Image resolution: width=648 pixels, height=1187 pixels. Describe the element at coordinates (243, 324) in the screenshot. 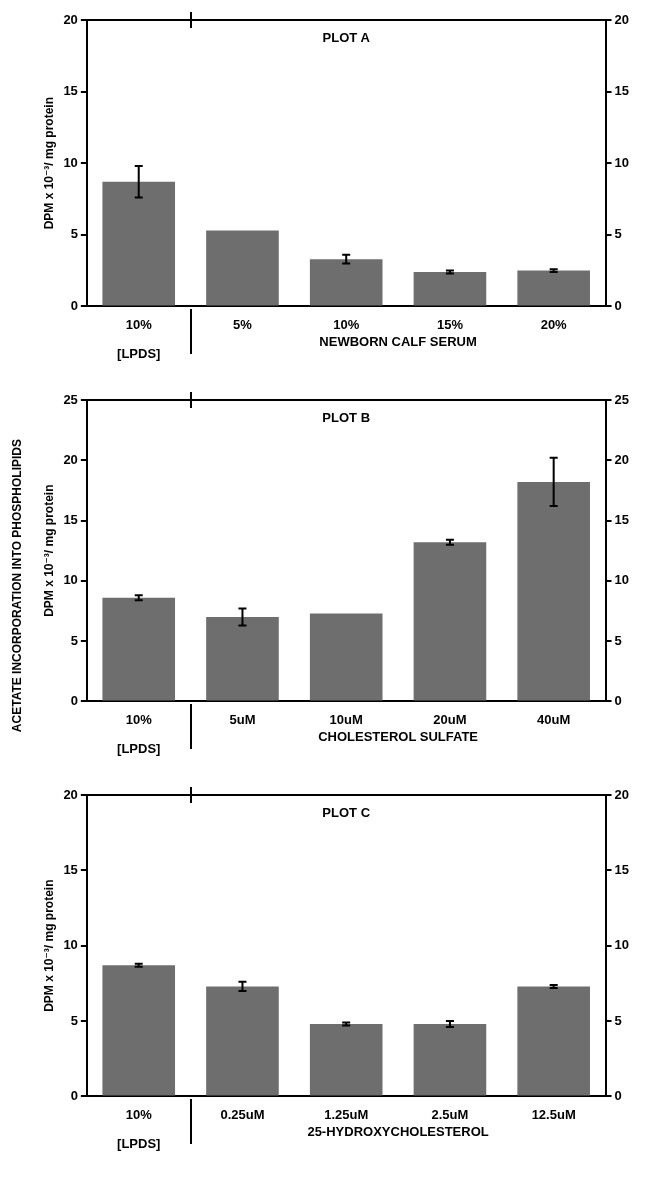

I see `x-tick-label: 5%` at that location.